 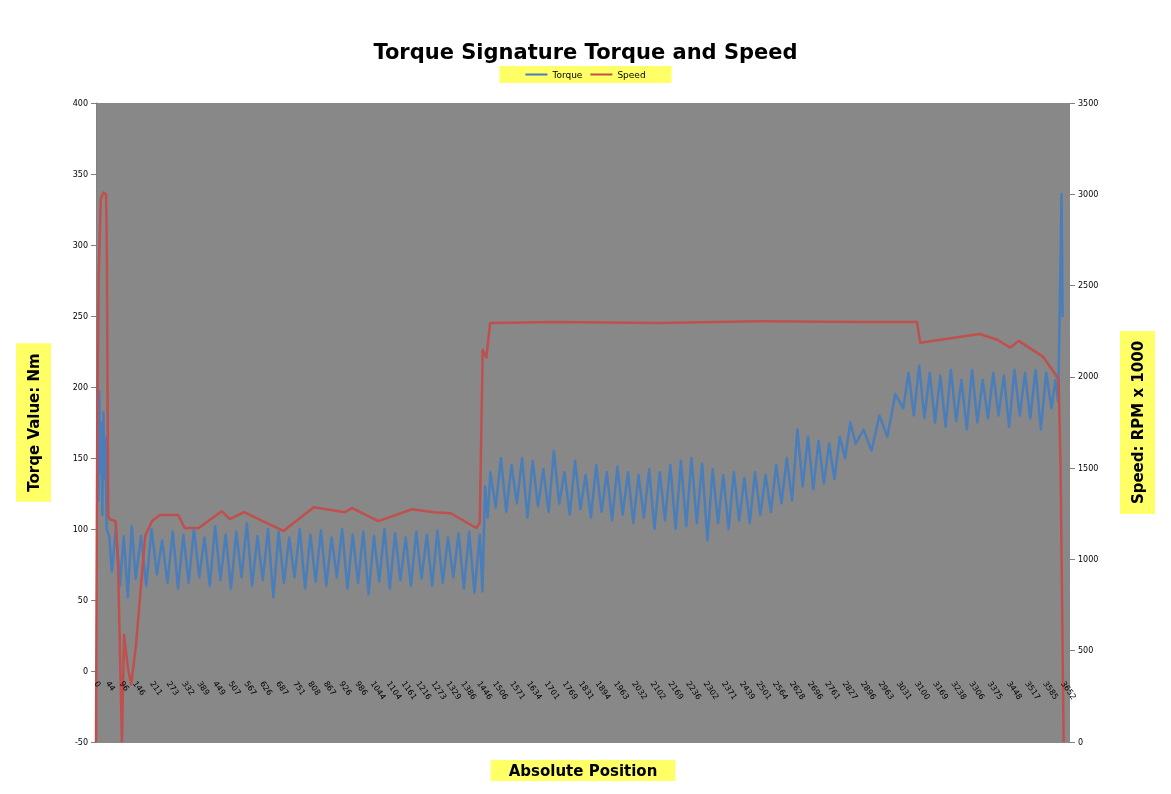 I want to click on y2-axis-title: Speed: RPM x 1000, so click(x=1137, y=422).